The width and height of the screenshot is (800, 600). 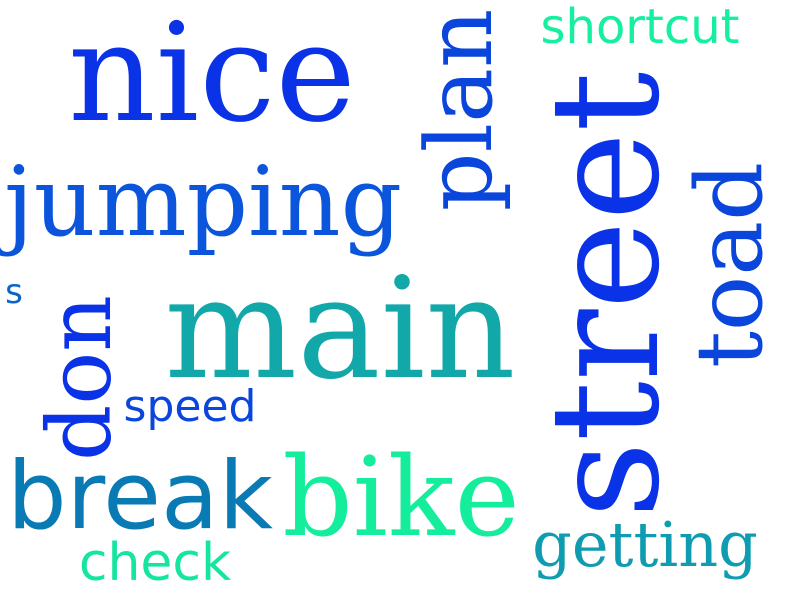 I want to click on word-shortcut: shortcut, so click(x=640, y=27).